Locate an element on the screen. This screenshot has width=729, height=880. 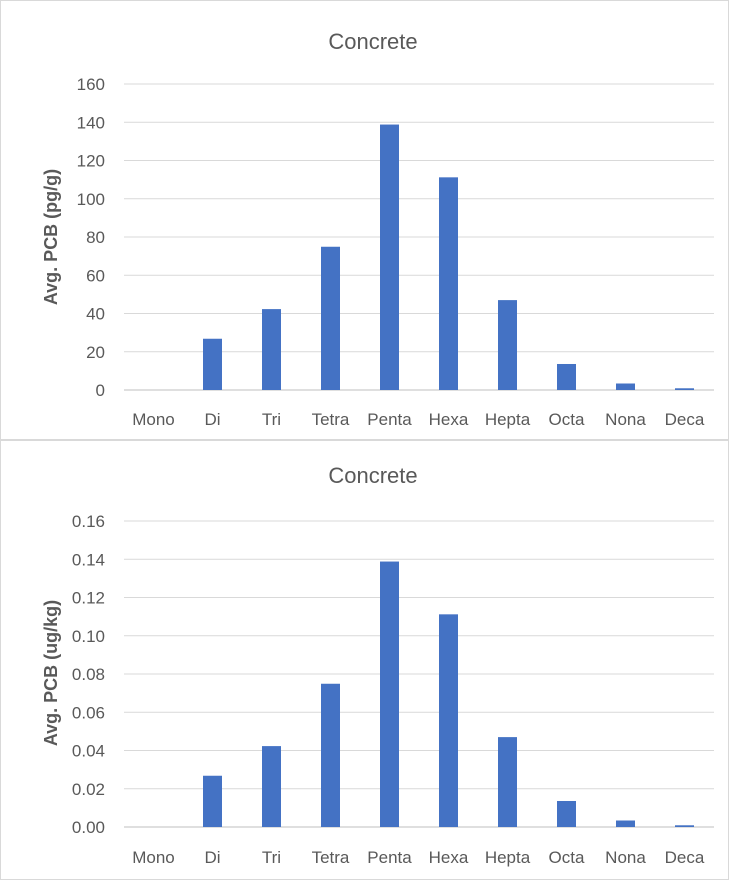
y-tick-label: 20 is located at coordinates (95, 352).